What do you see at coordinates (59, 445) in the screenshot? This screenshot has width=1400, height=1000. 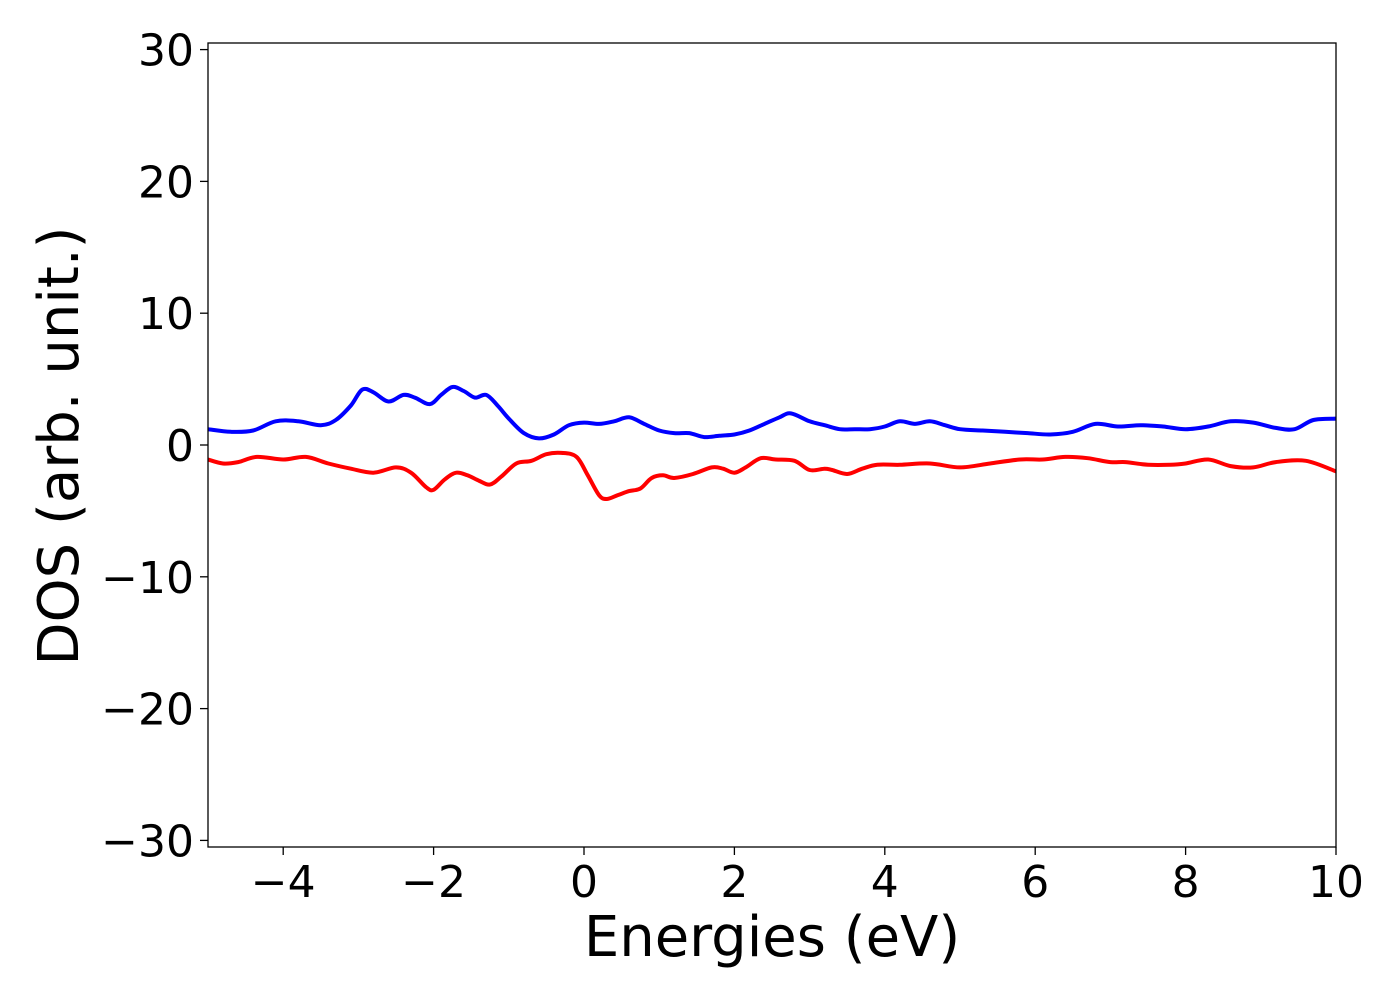 I see `y-axis-label: DOS (arb. unit.)` at bounding box center [59, 445].